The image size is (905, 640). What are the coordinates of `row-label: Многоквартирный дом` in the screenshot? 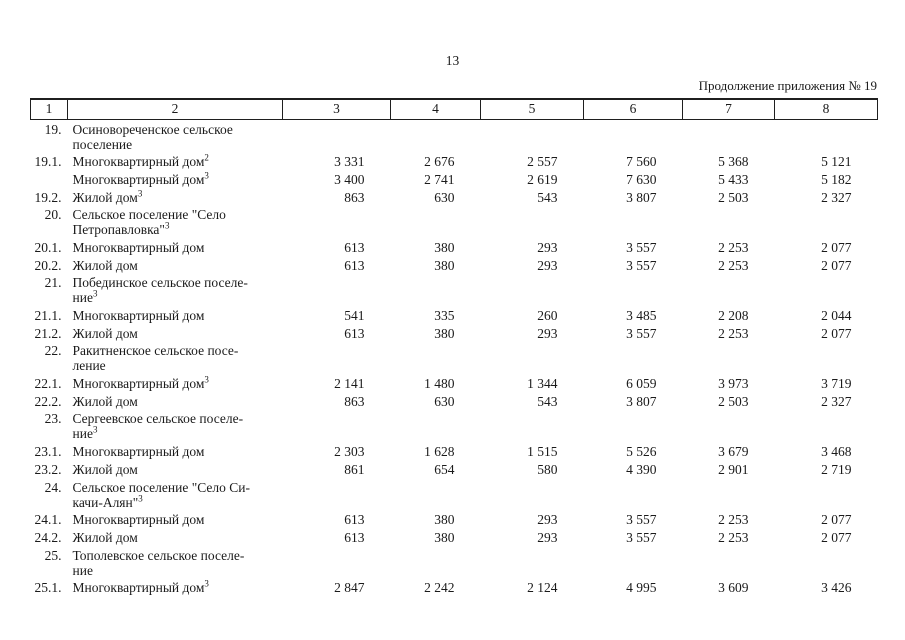 It's located at (138, 247).